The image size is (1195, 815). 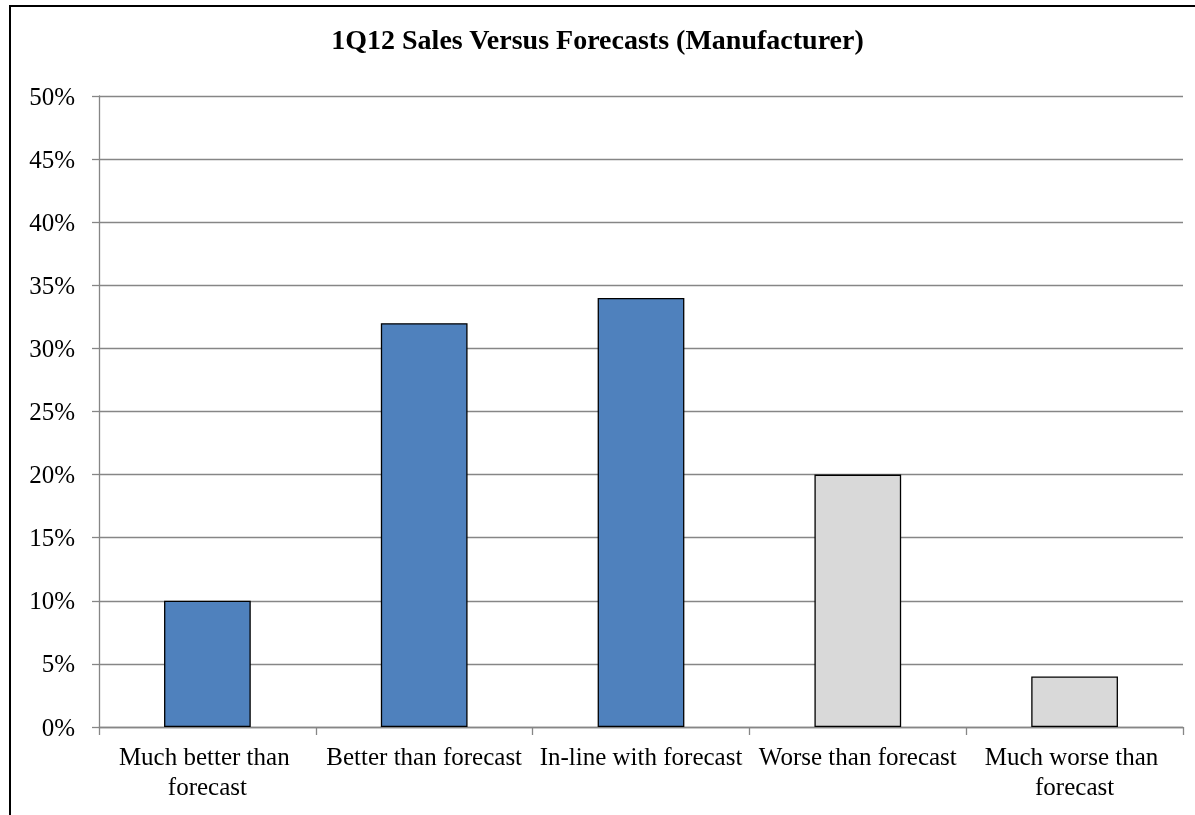 I want to click on y-tick-label: 25%, so click(x=52, y=411).